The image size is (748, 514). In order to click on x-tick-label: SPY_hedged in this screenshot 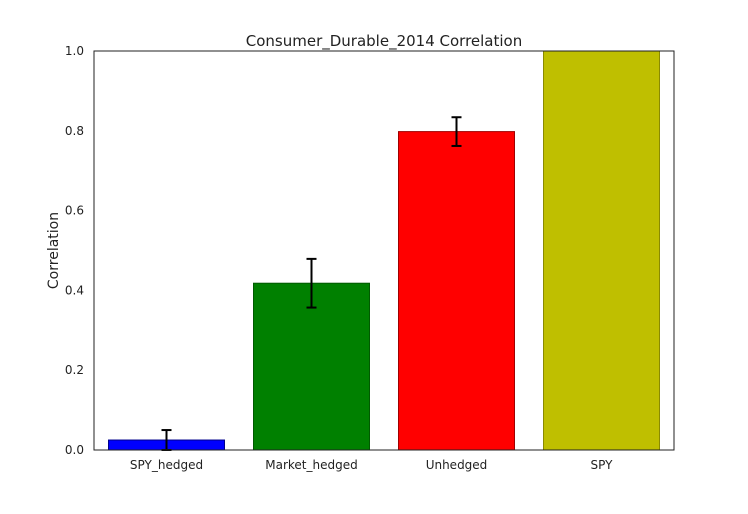, I will do `click(166, 465)`.